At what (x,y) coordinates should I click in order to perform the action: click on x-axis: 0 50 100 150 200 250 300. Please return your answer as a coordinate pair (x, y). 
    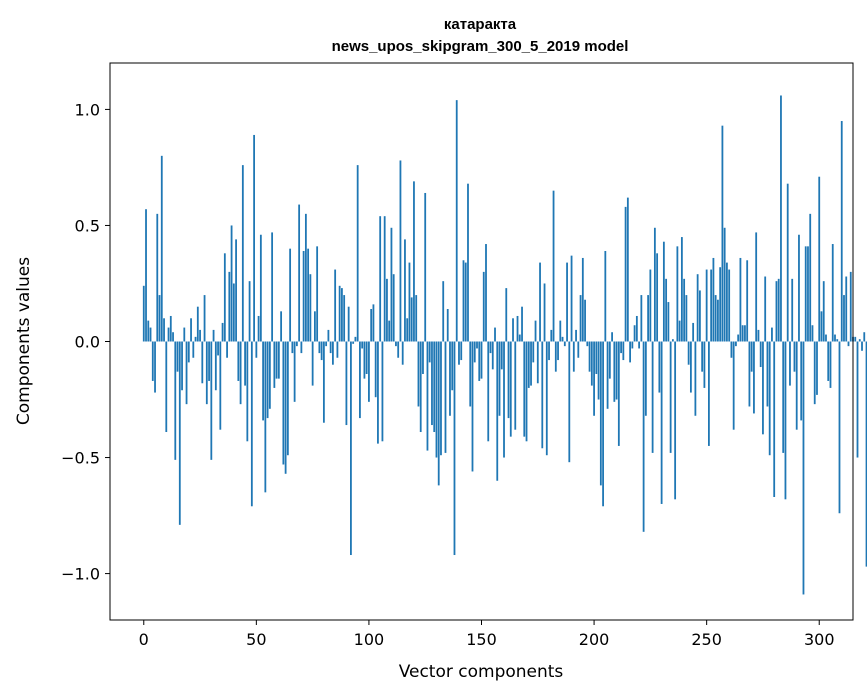
    Looking at the image, I should click on (487, 634).